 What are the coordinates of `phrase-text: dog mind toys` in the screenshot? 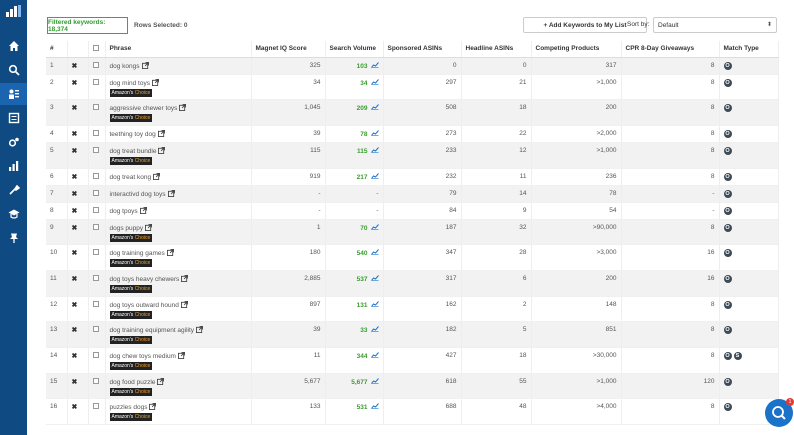 It's located at (129, 83).